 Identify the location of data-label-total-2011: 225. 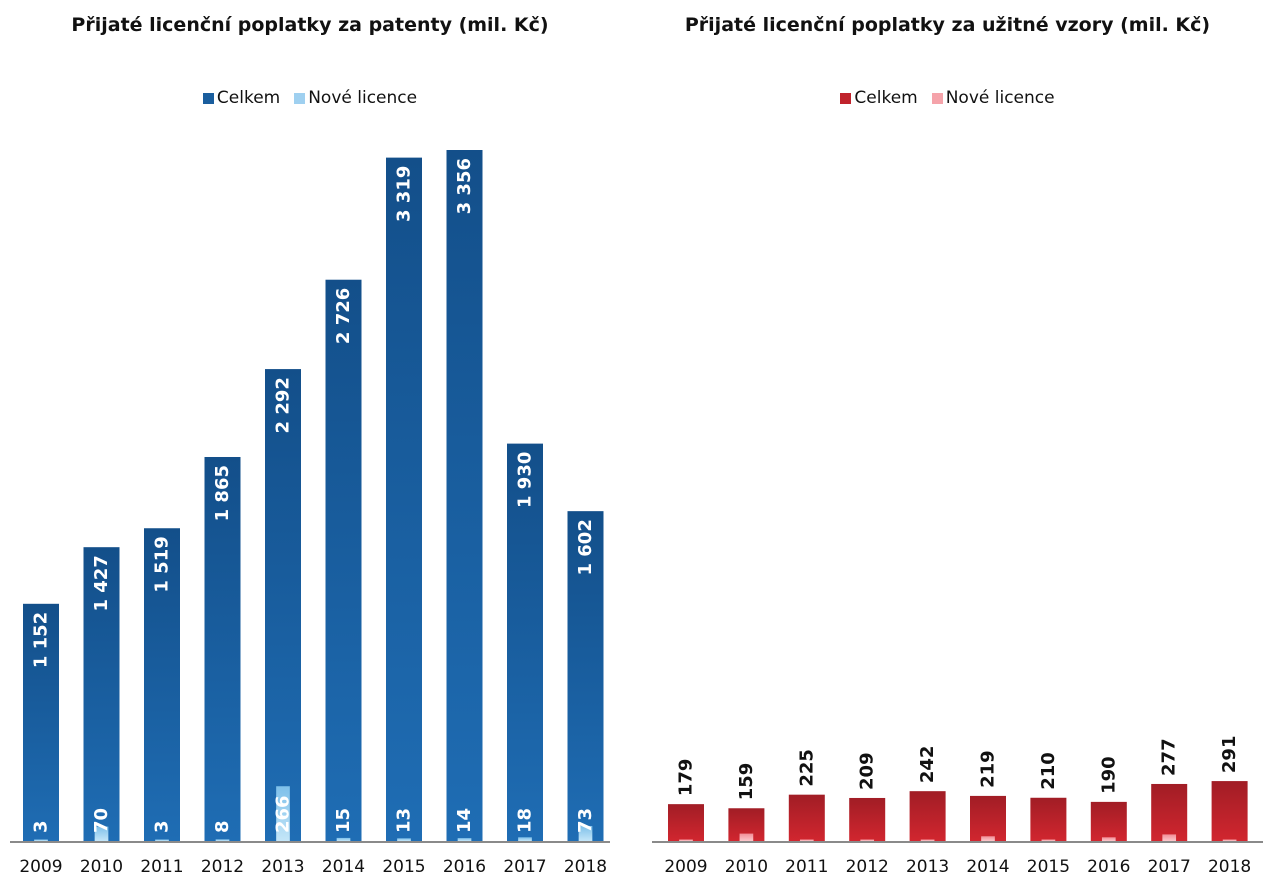
(806, 768).